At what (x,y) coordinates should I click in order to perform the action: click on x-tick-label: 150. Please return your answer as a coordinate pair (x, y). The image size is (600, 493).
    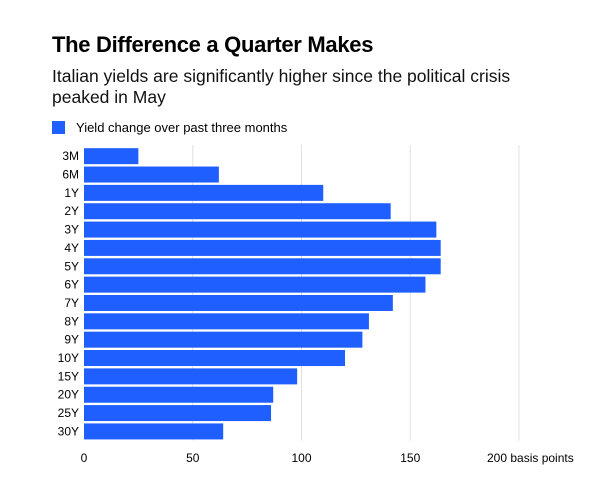
    Looking at the image, I should click on (410, 458).